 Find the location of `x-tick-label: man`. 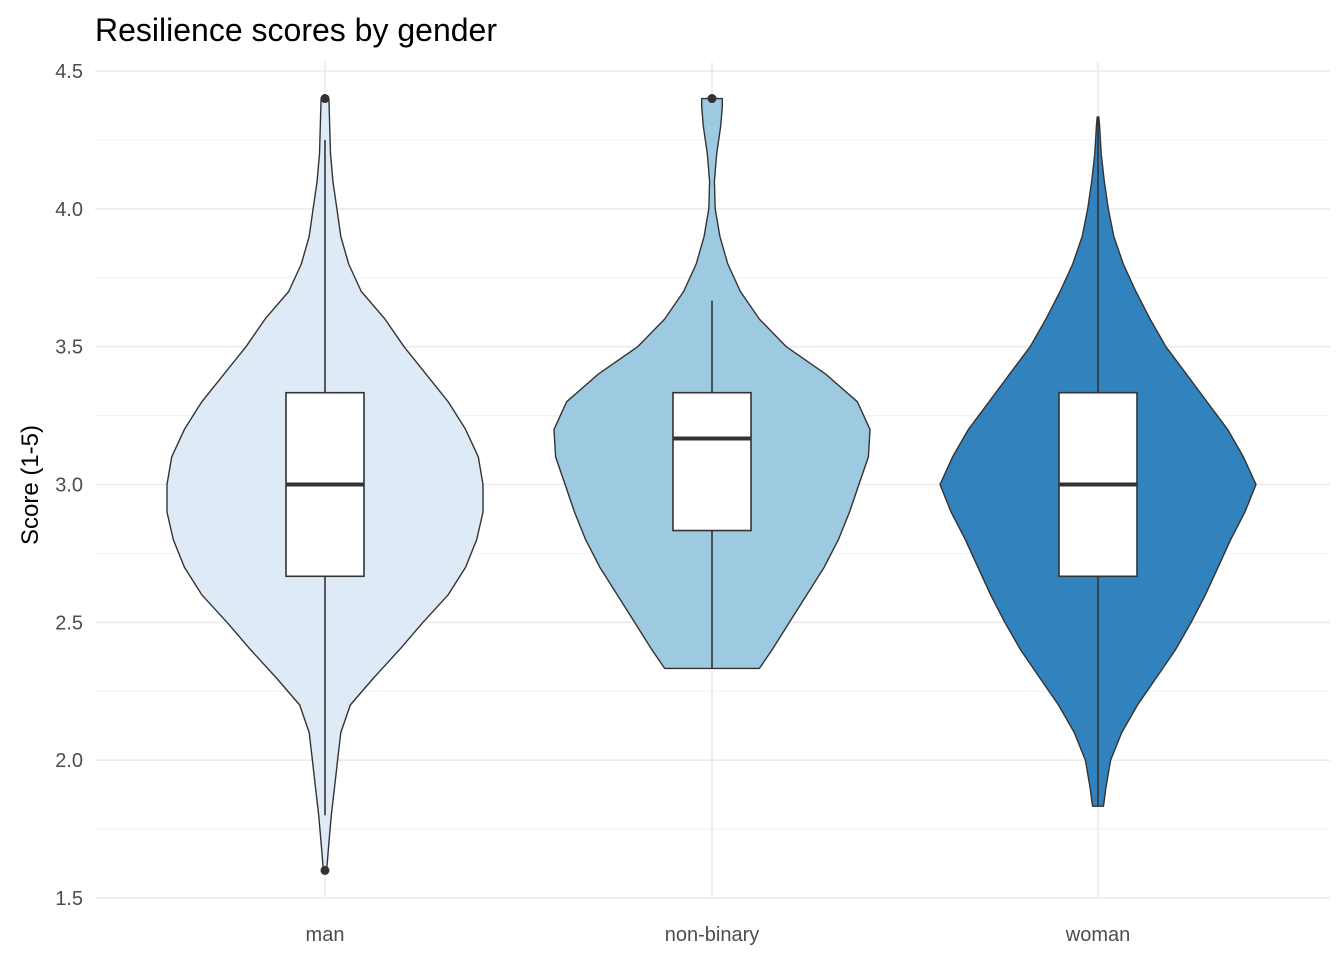

x-tick-label: man is located at coordinates (325, 935).